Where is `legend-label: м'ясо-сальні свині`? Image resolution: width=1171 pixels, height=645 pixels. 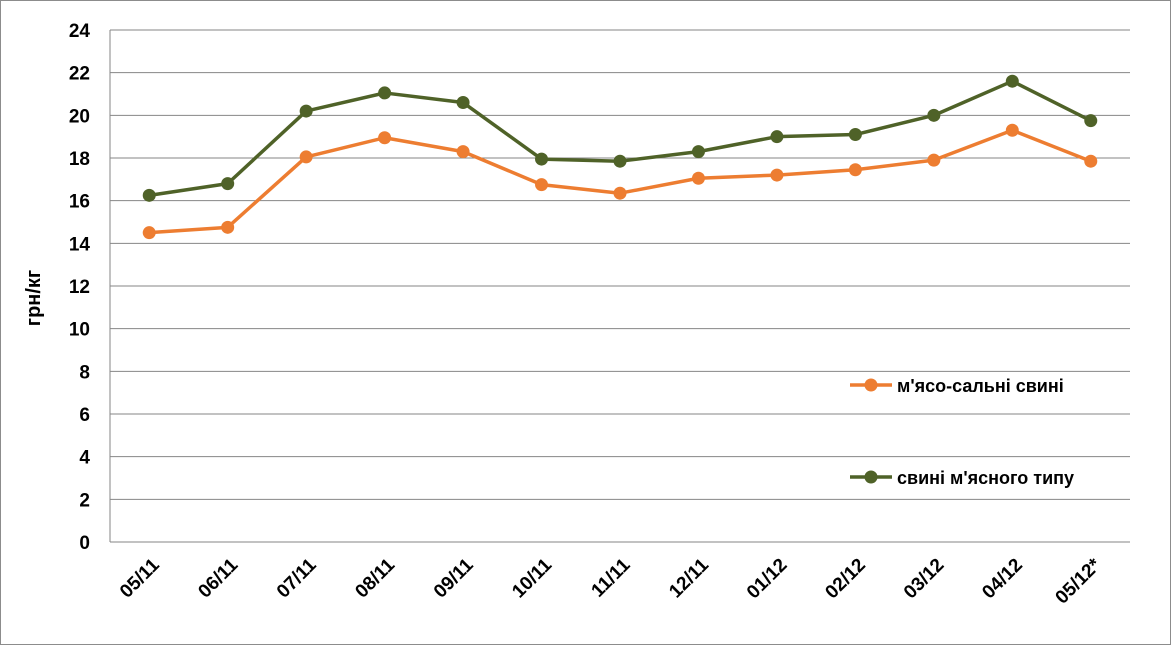 legend-label: м'ясо-сальні свині is located at coordinates (980, 386).